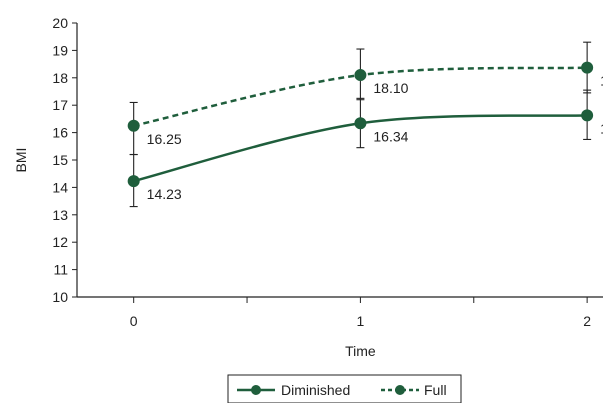  I want to click on y-tick-label: 19, so click(60, 50).